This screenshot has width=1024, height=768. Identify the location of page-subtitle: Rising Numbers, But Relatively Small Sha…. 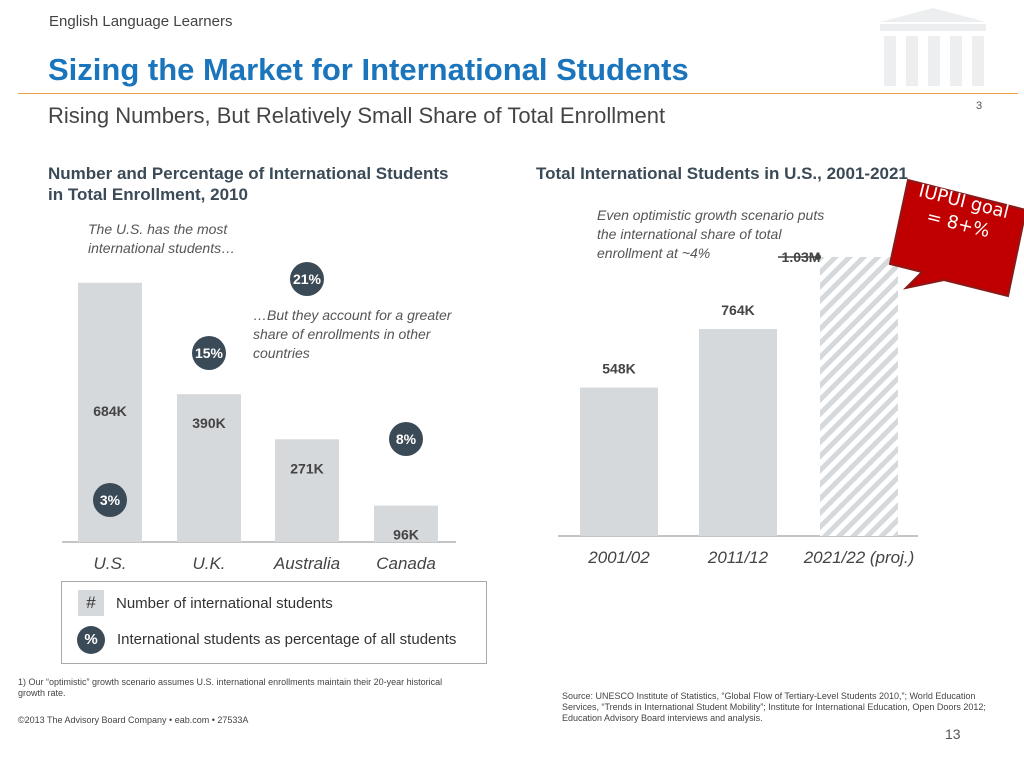
(357, 115).